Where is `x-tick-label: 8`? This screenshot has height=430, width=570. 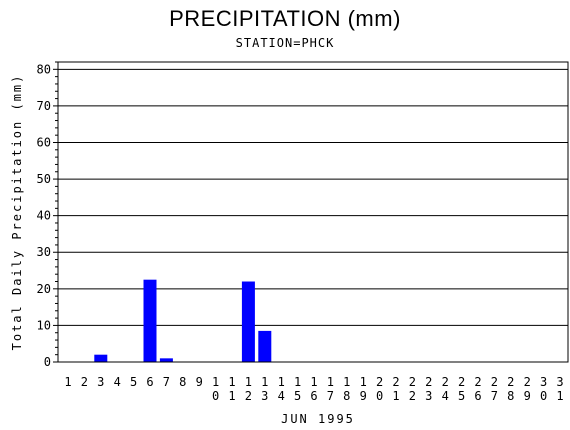 x-tick-label: 8 is located at coordinates (182, 382).